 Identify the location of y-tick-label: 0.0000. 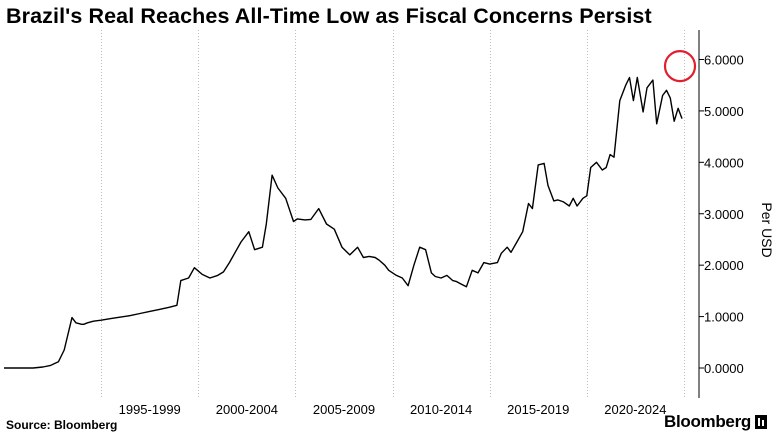
(724, 368).